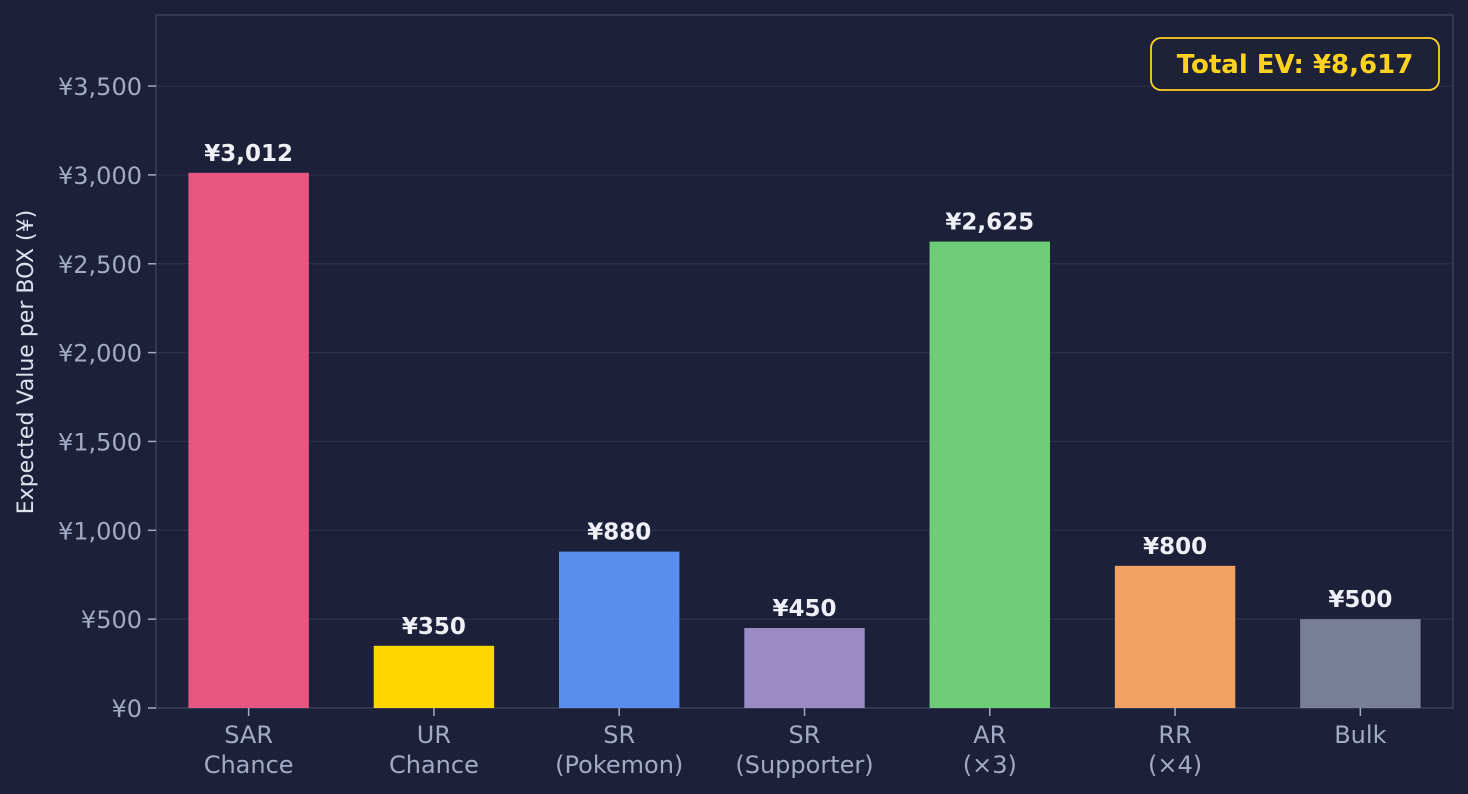 This screenshot has width=1468, height=794. Describe the element at coordinates (100, 531) in the screenshot. I see `y-tick-label: ¥1,000` at that location.